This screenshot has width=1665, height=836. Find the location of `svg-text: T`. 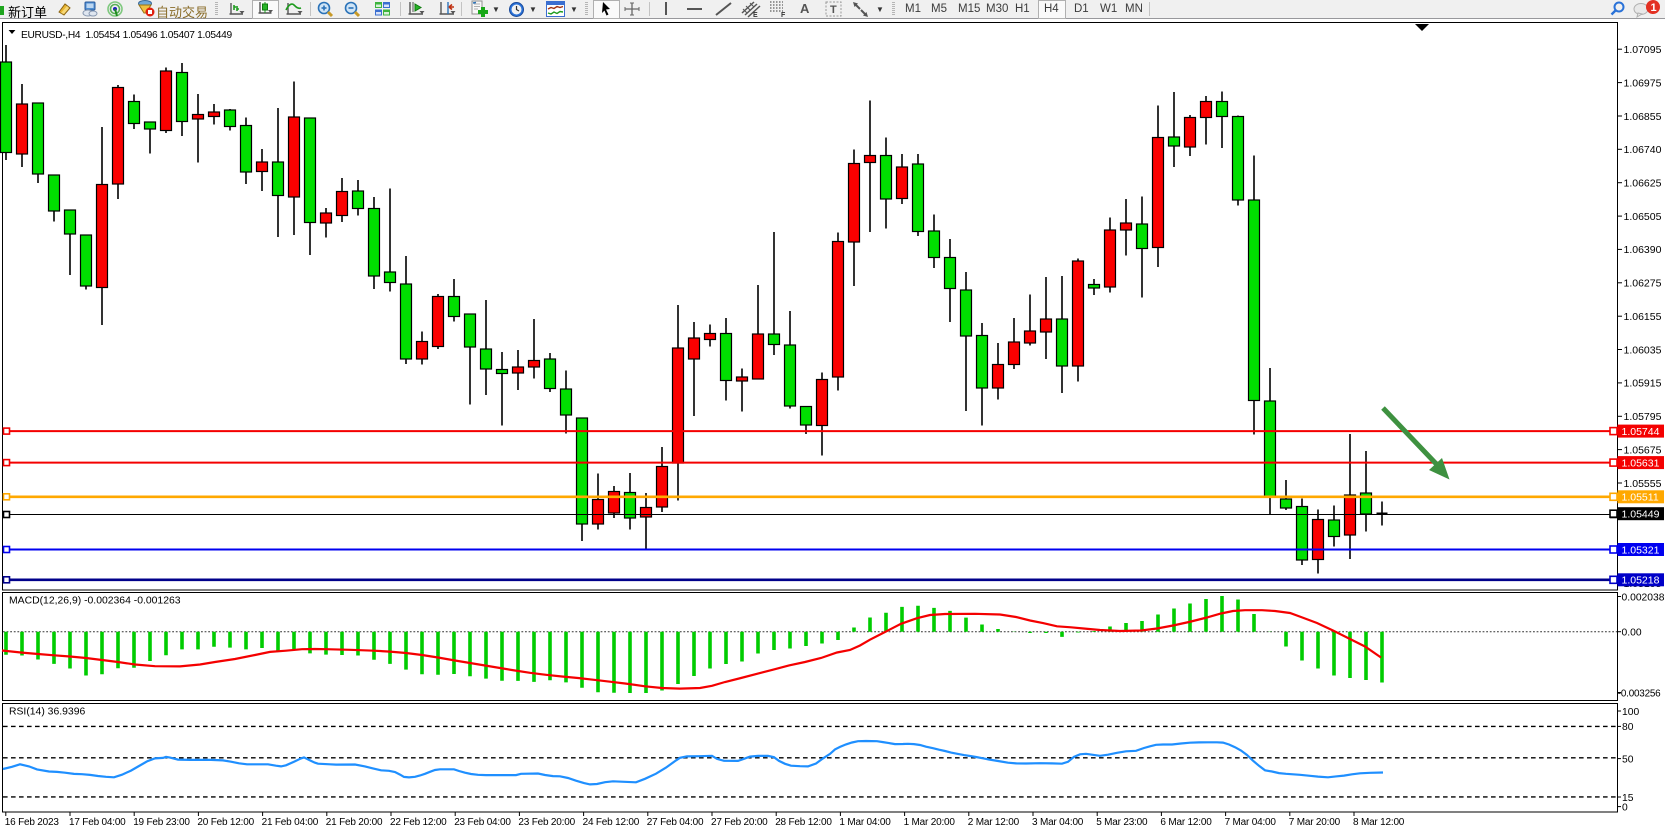

svg-text: T is located at coordinates (833, 10).